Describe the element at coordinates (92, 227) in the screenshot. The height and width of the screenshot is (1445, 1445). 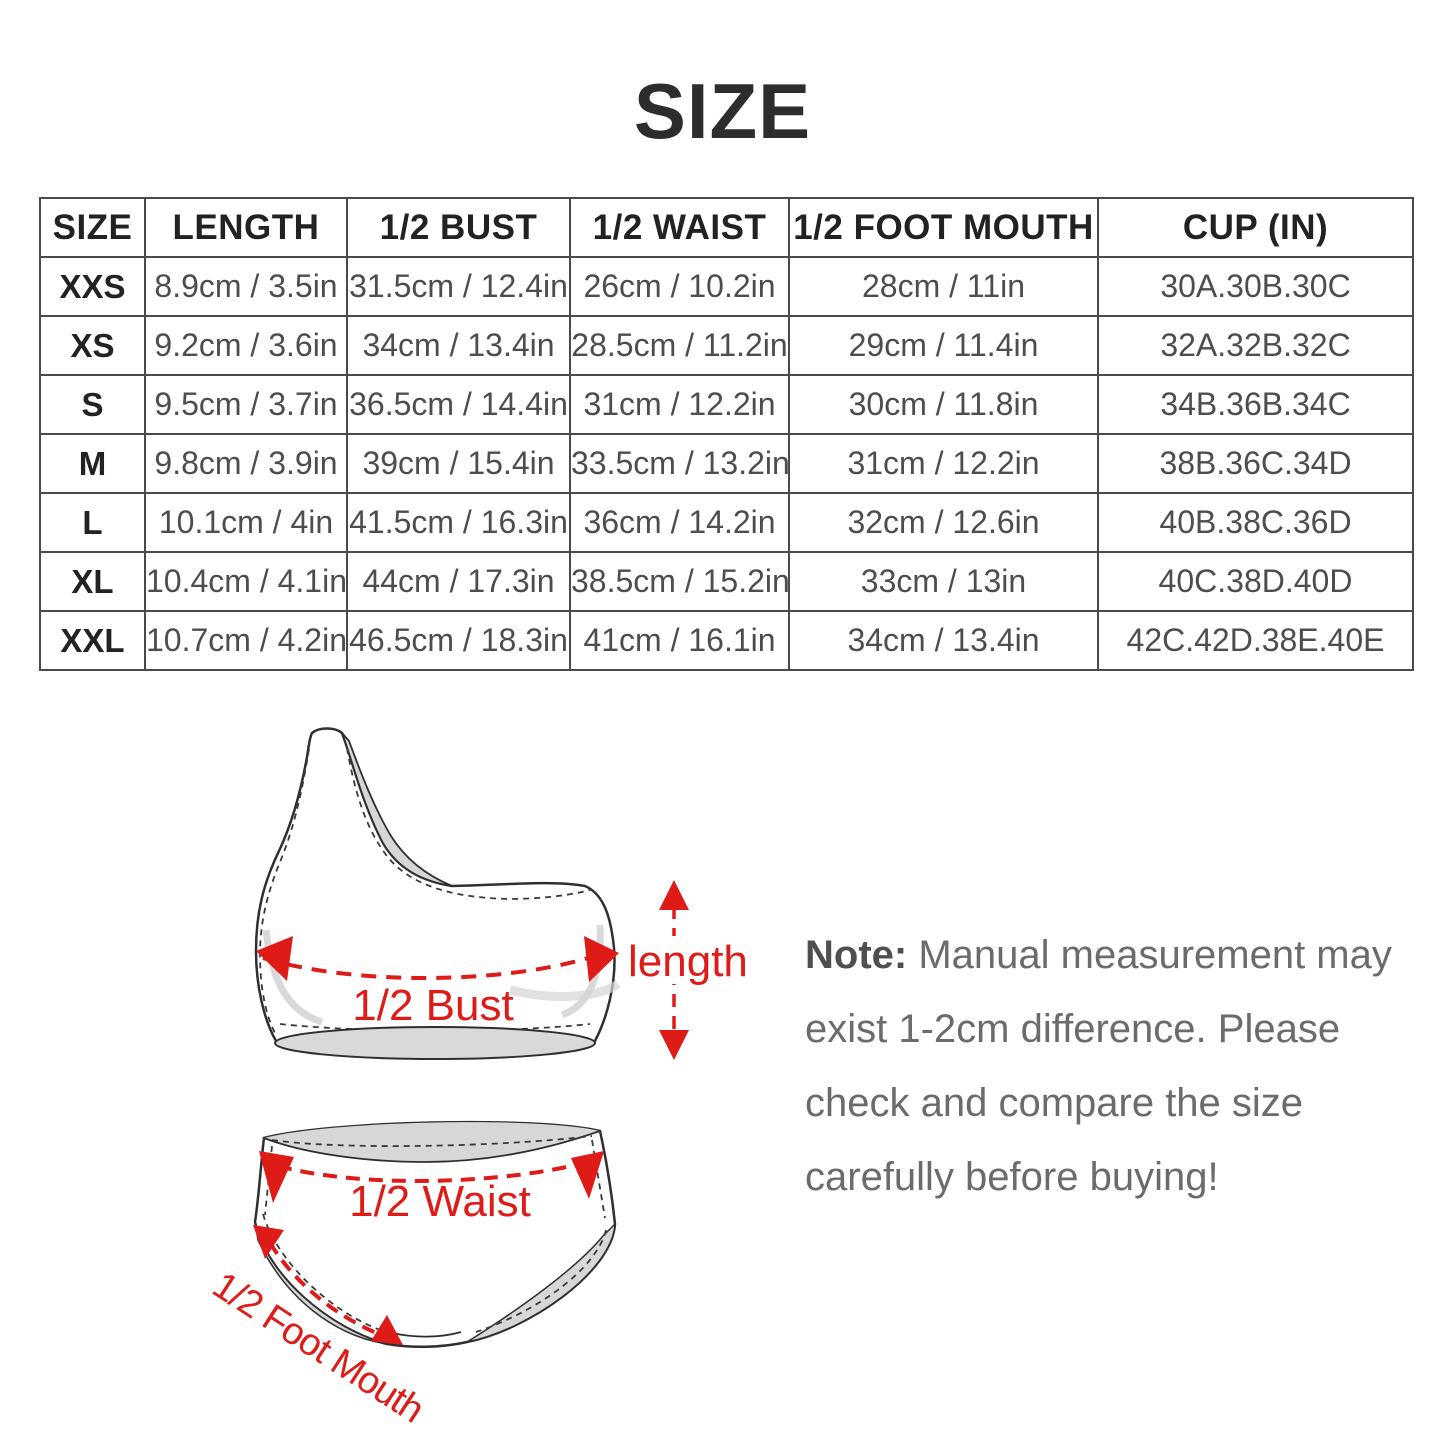
I see `column-header-size: SIZE` at that location.